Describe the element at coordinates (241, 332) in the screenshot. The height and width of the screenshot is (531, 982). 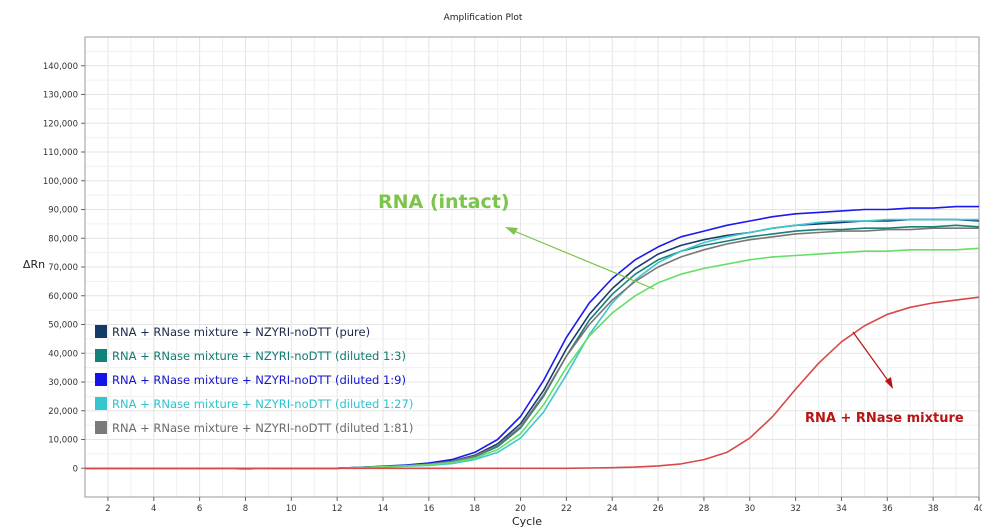
I see `legend-label-pure: RNA + RNase mixture + NZYRI-noDTT (pure)` at that location.